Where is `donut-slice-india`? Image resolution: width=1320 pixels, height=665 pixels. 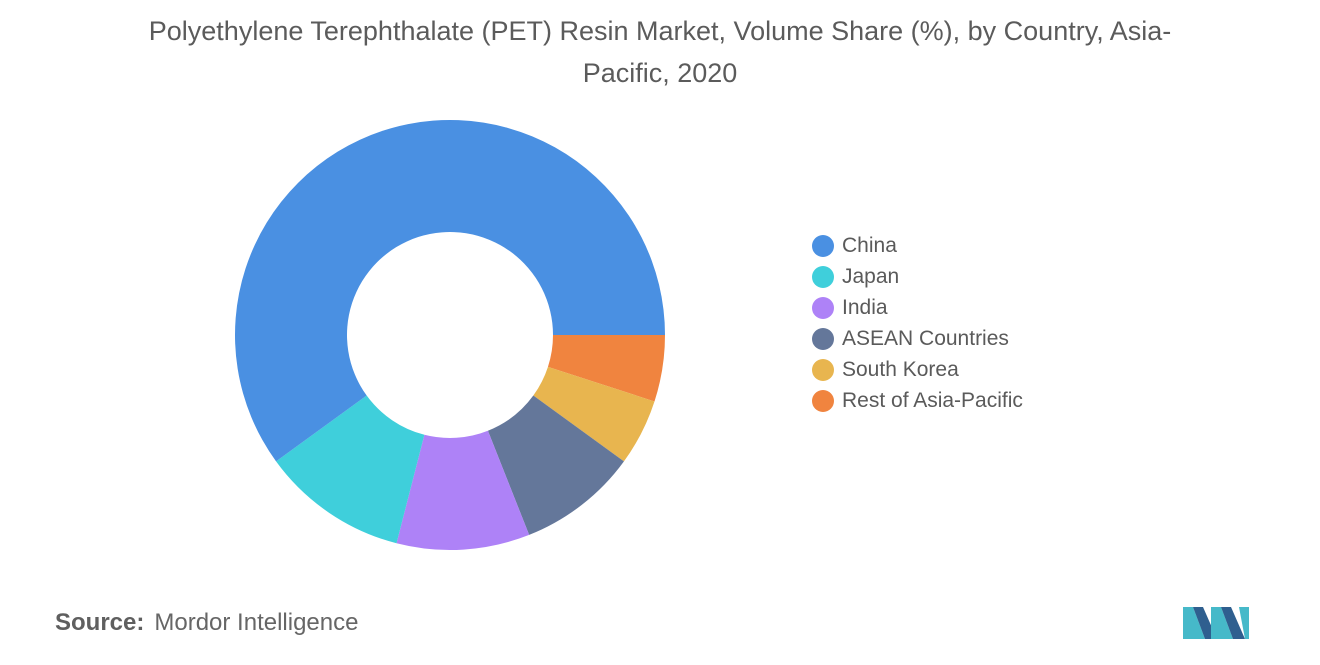
donut-slice-india is located at coordinates (463, 490).